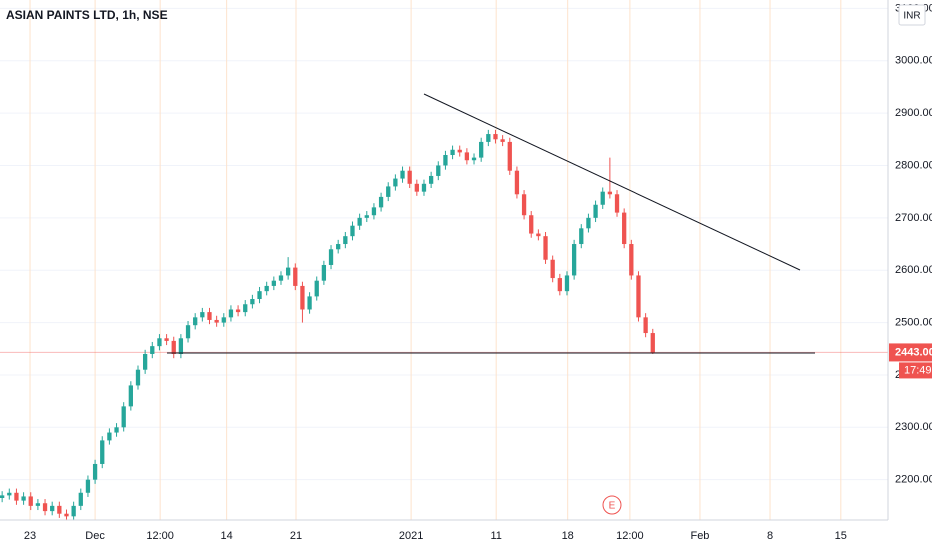 This screenshot has height=555, width=932. I want to click on x-tick-label: 8, so click(770, 536).